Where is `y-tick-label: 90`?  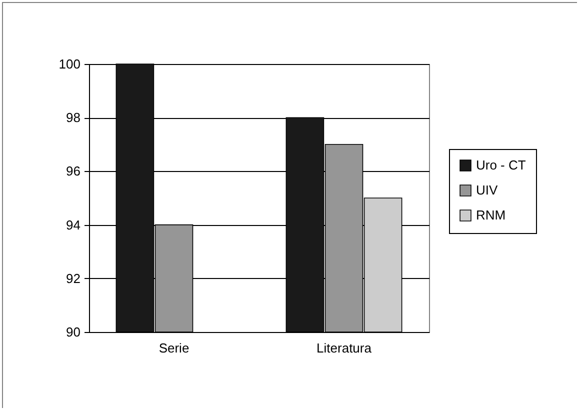 y-tick-label: 90 is located at coordinates (73, 332).